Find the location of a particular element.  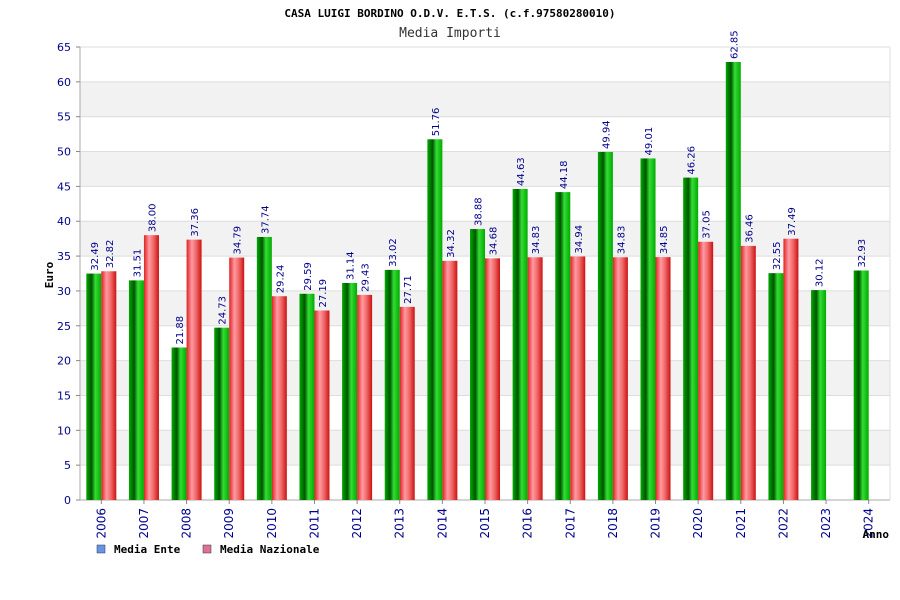

legend-swatch-media-ente is located at coordinates (101, 549).